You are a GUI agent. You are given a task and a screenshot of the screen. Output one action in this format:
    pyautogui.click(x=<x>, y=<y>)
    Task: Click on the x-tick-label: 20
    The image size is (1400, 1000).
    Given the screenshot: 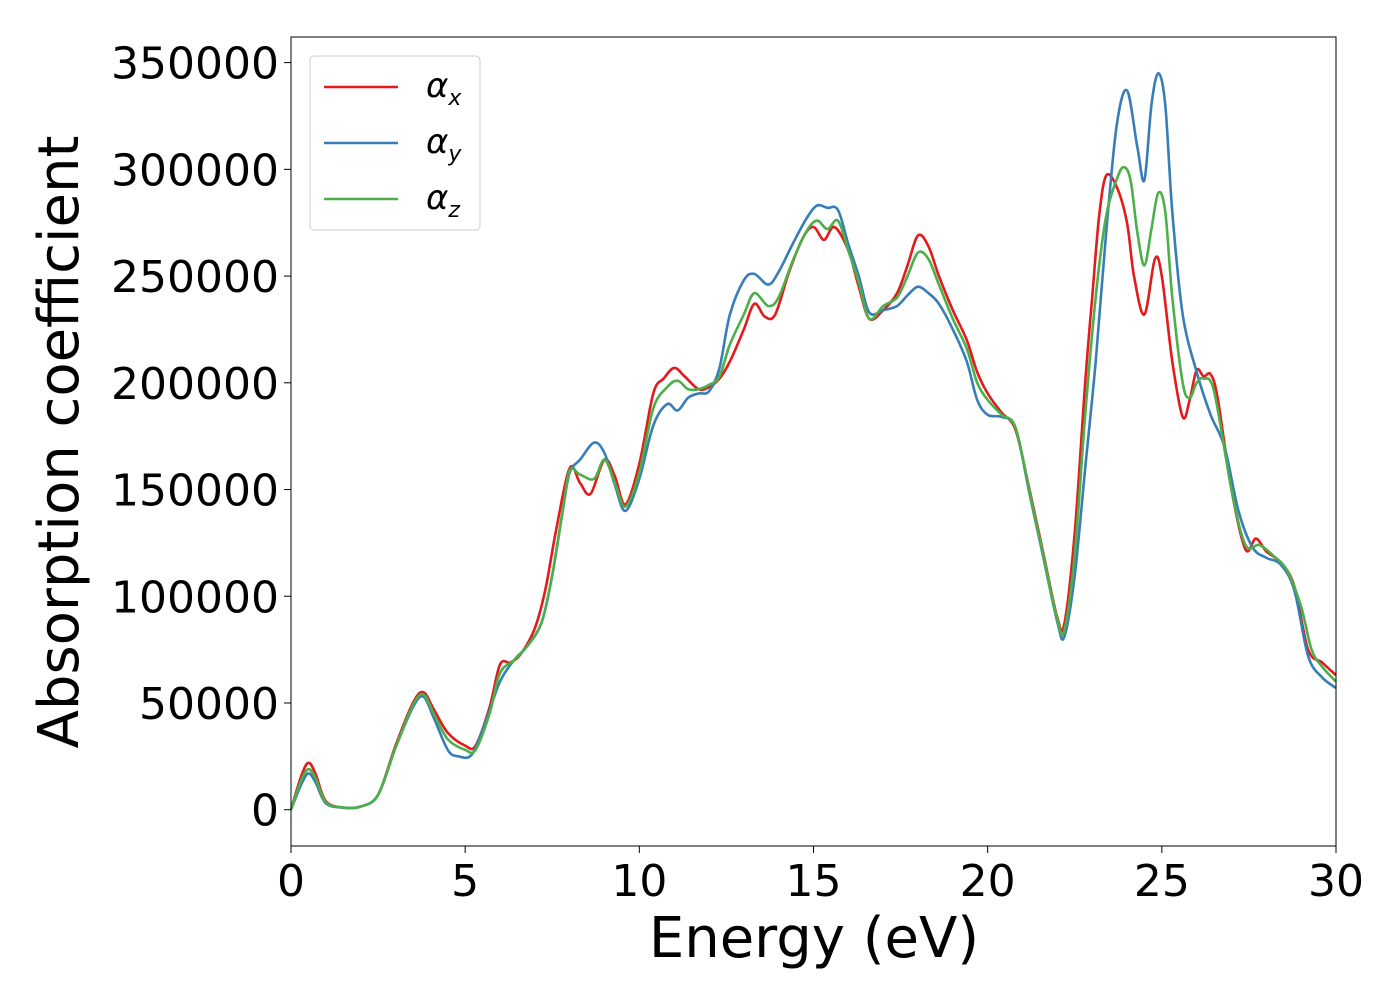 What is the action you would take?
    pyautogui.click(x=988, y=881)
    